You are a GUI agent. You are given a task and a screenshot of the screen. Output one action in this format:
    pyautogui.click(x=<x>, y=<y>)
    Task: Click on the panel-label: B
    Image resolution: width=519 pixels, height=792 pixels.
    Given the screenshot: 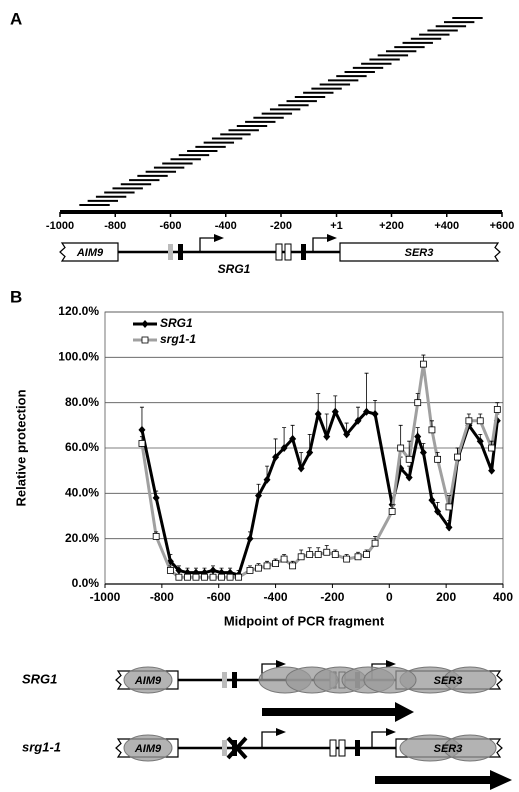 What is the action you would take?
    pyautogui.click(x=16, y=296)
    